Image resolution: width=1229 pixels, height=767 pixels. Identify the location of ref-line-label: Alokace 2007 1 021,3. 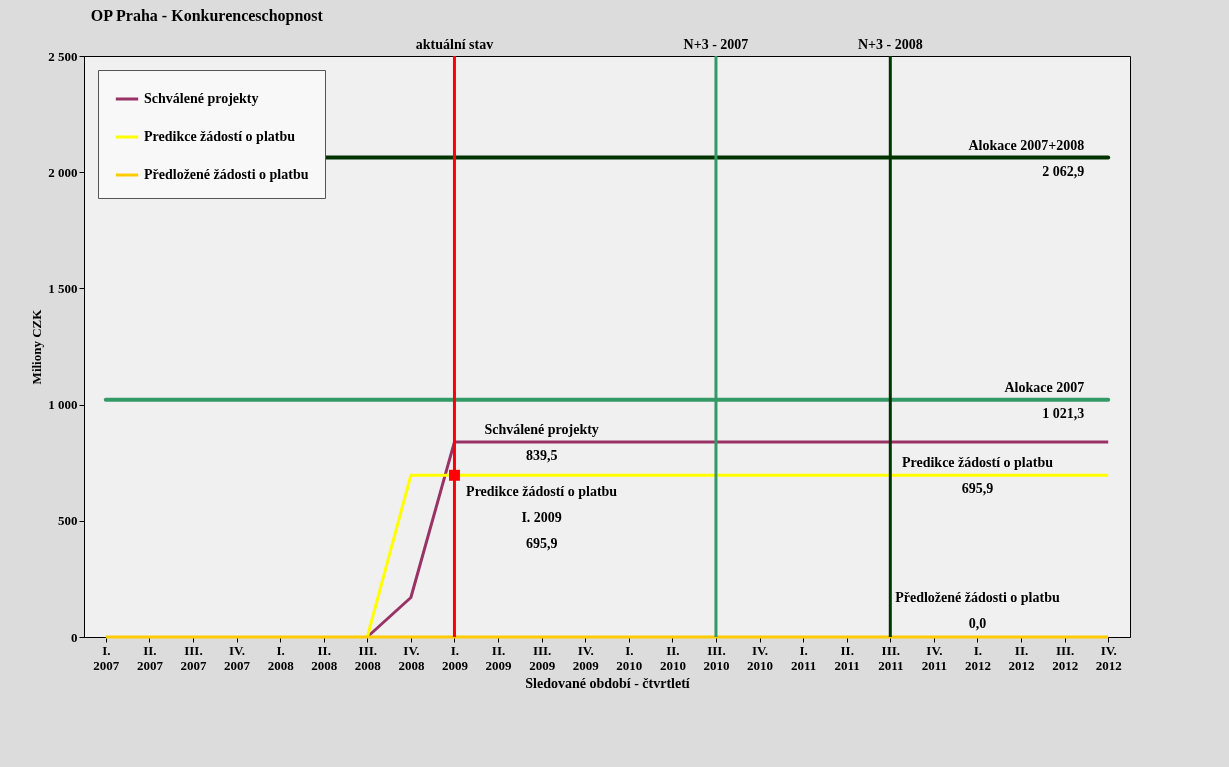
(1044, 400).